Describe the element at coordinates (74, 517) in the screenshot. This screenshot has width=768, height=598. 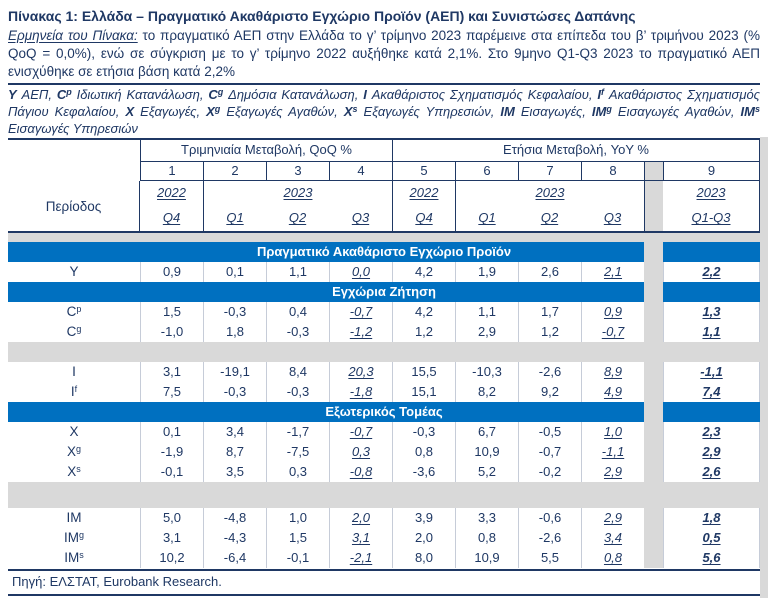
I see `row-label: IM` at that location.